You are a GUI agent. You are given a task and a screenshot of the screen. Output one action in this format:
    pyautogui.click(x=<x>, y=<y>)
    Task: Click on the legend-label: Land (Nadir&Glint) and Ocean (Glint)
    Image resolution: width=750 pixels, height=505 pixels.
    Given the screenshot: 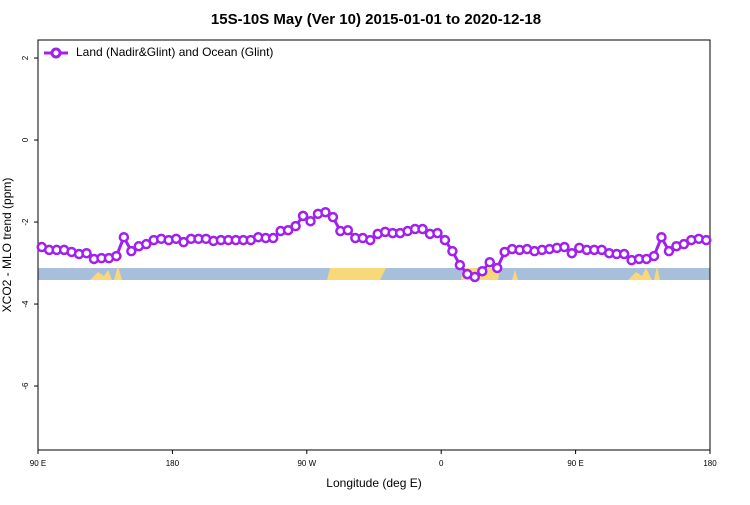 What is the action you would take?
    pyautogui.click(x=174, y=52)
    